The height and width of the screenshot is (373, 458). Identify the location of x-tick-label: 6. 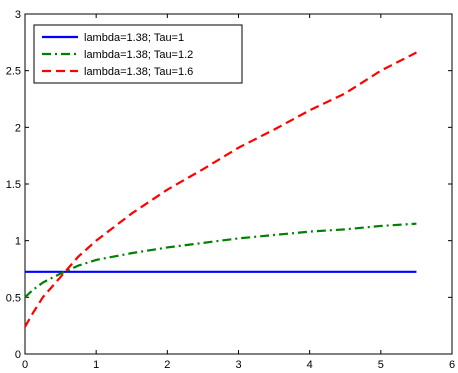
(452, 365).